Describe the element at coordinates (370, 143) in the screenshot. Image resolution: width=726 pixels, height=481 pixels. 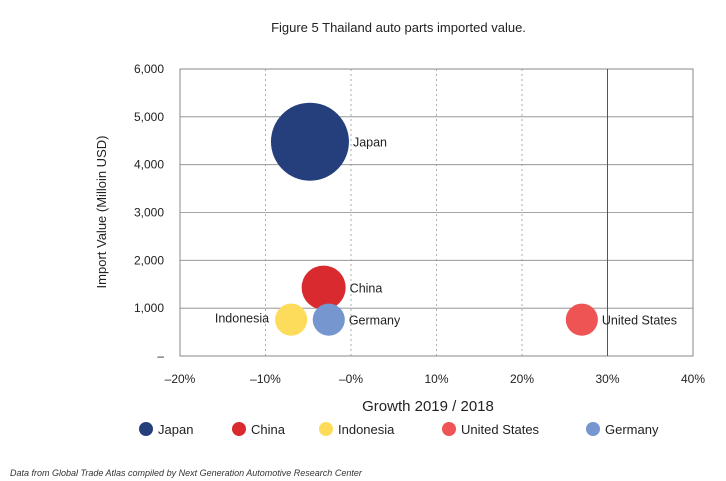
I see `bubble-label-japan: Japan` at that location.